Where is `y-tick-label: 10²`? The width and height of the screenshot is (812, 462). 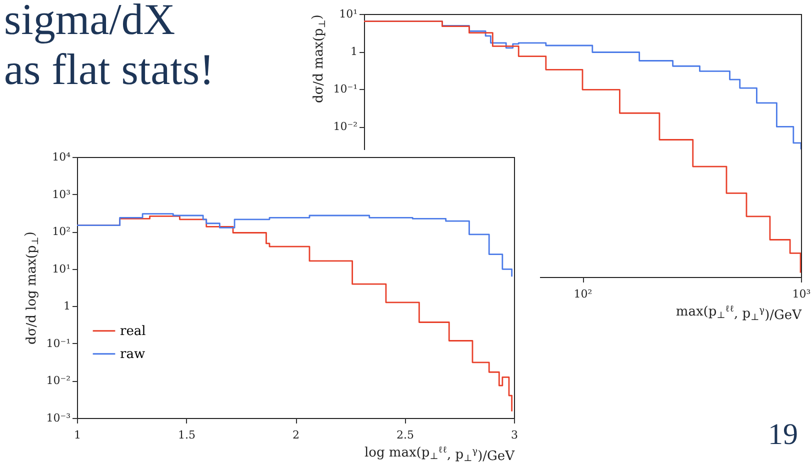
y-tick-label: 10² is located at coordinates (61, 231).